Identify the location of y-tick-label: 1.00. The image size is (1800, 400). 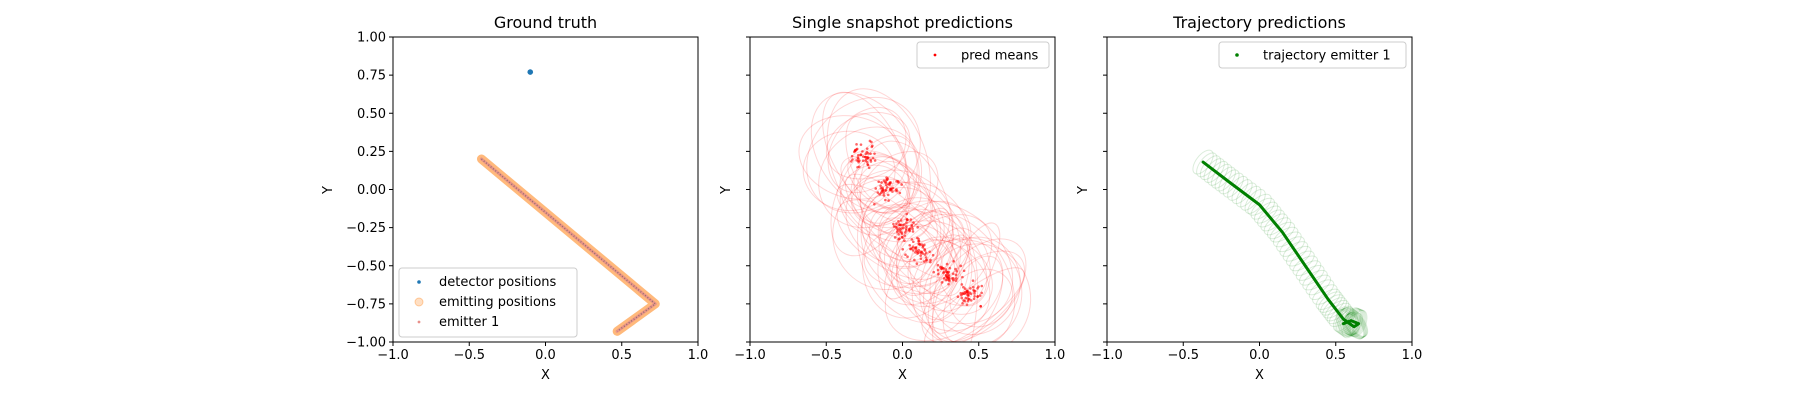
(371, 38).